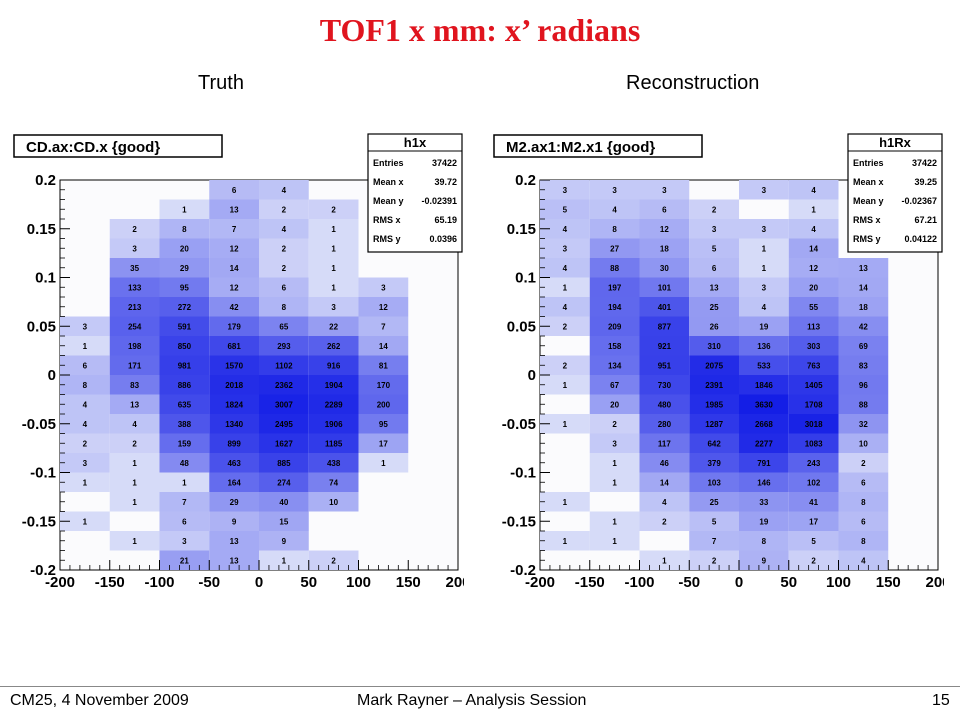  What do you see at coordinates (99, 700) in the screenshot?
I see `footer-conference: CM25, 4 November 2009` at bounding box center [99, 700].